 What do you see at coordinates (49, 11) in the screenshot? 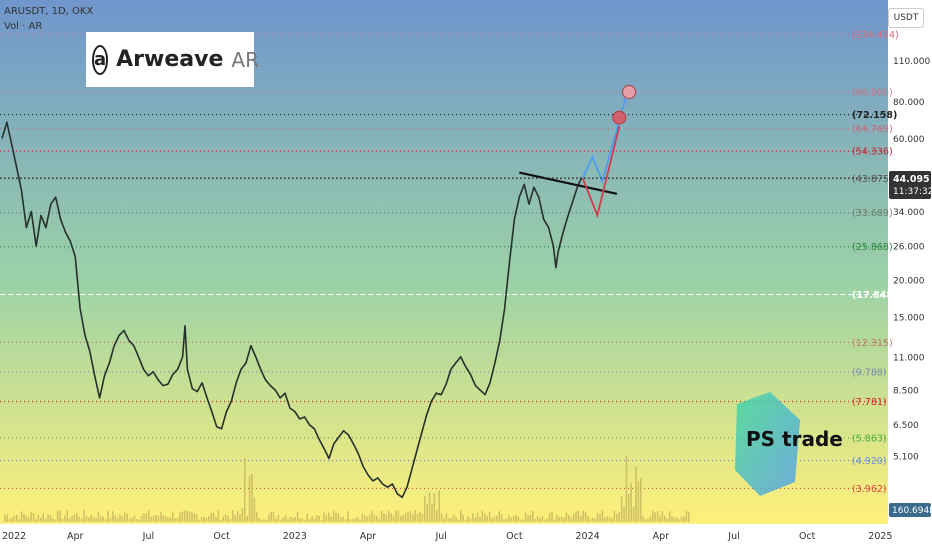
I see `symbol-label: ARUSDT, 1D, OKX` at bounding box center [49, 11].